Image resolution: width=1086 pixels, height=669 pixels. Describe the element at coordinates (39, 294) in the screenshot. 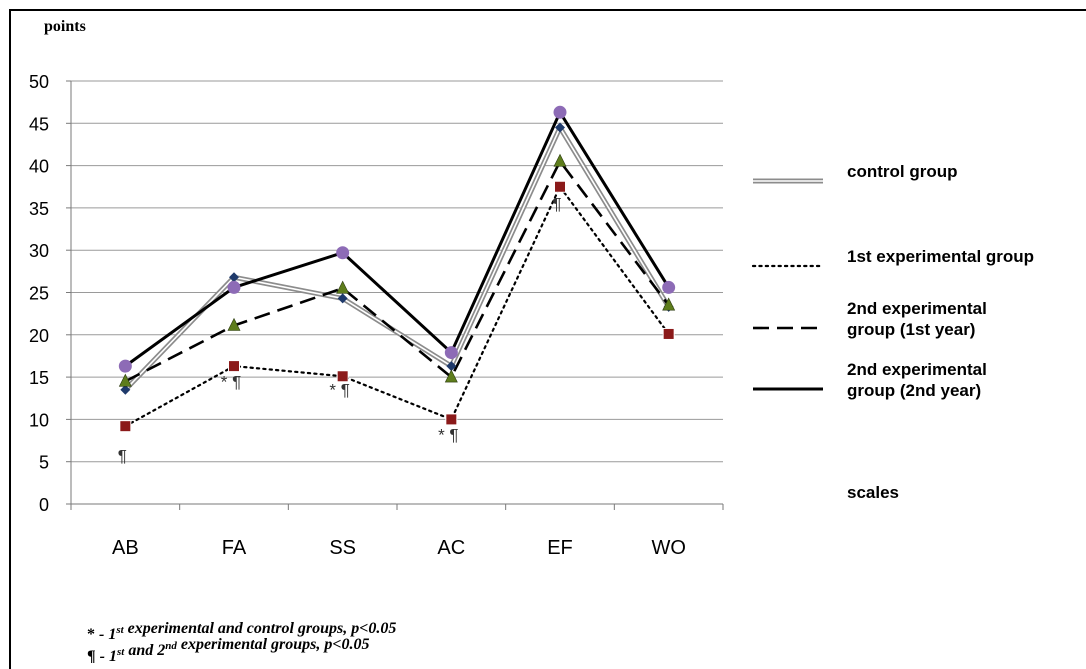

I see `y-tick-label: 25` at that location.